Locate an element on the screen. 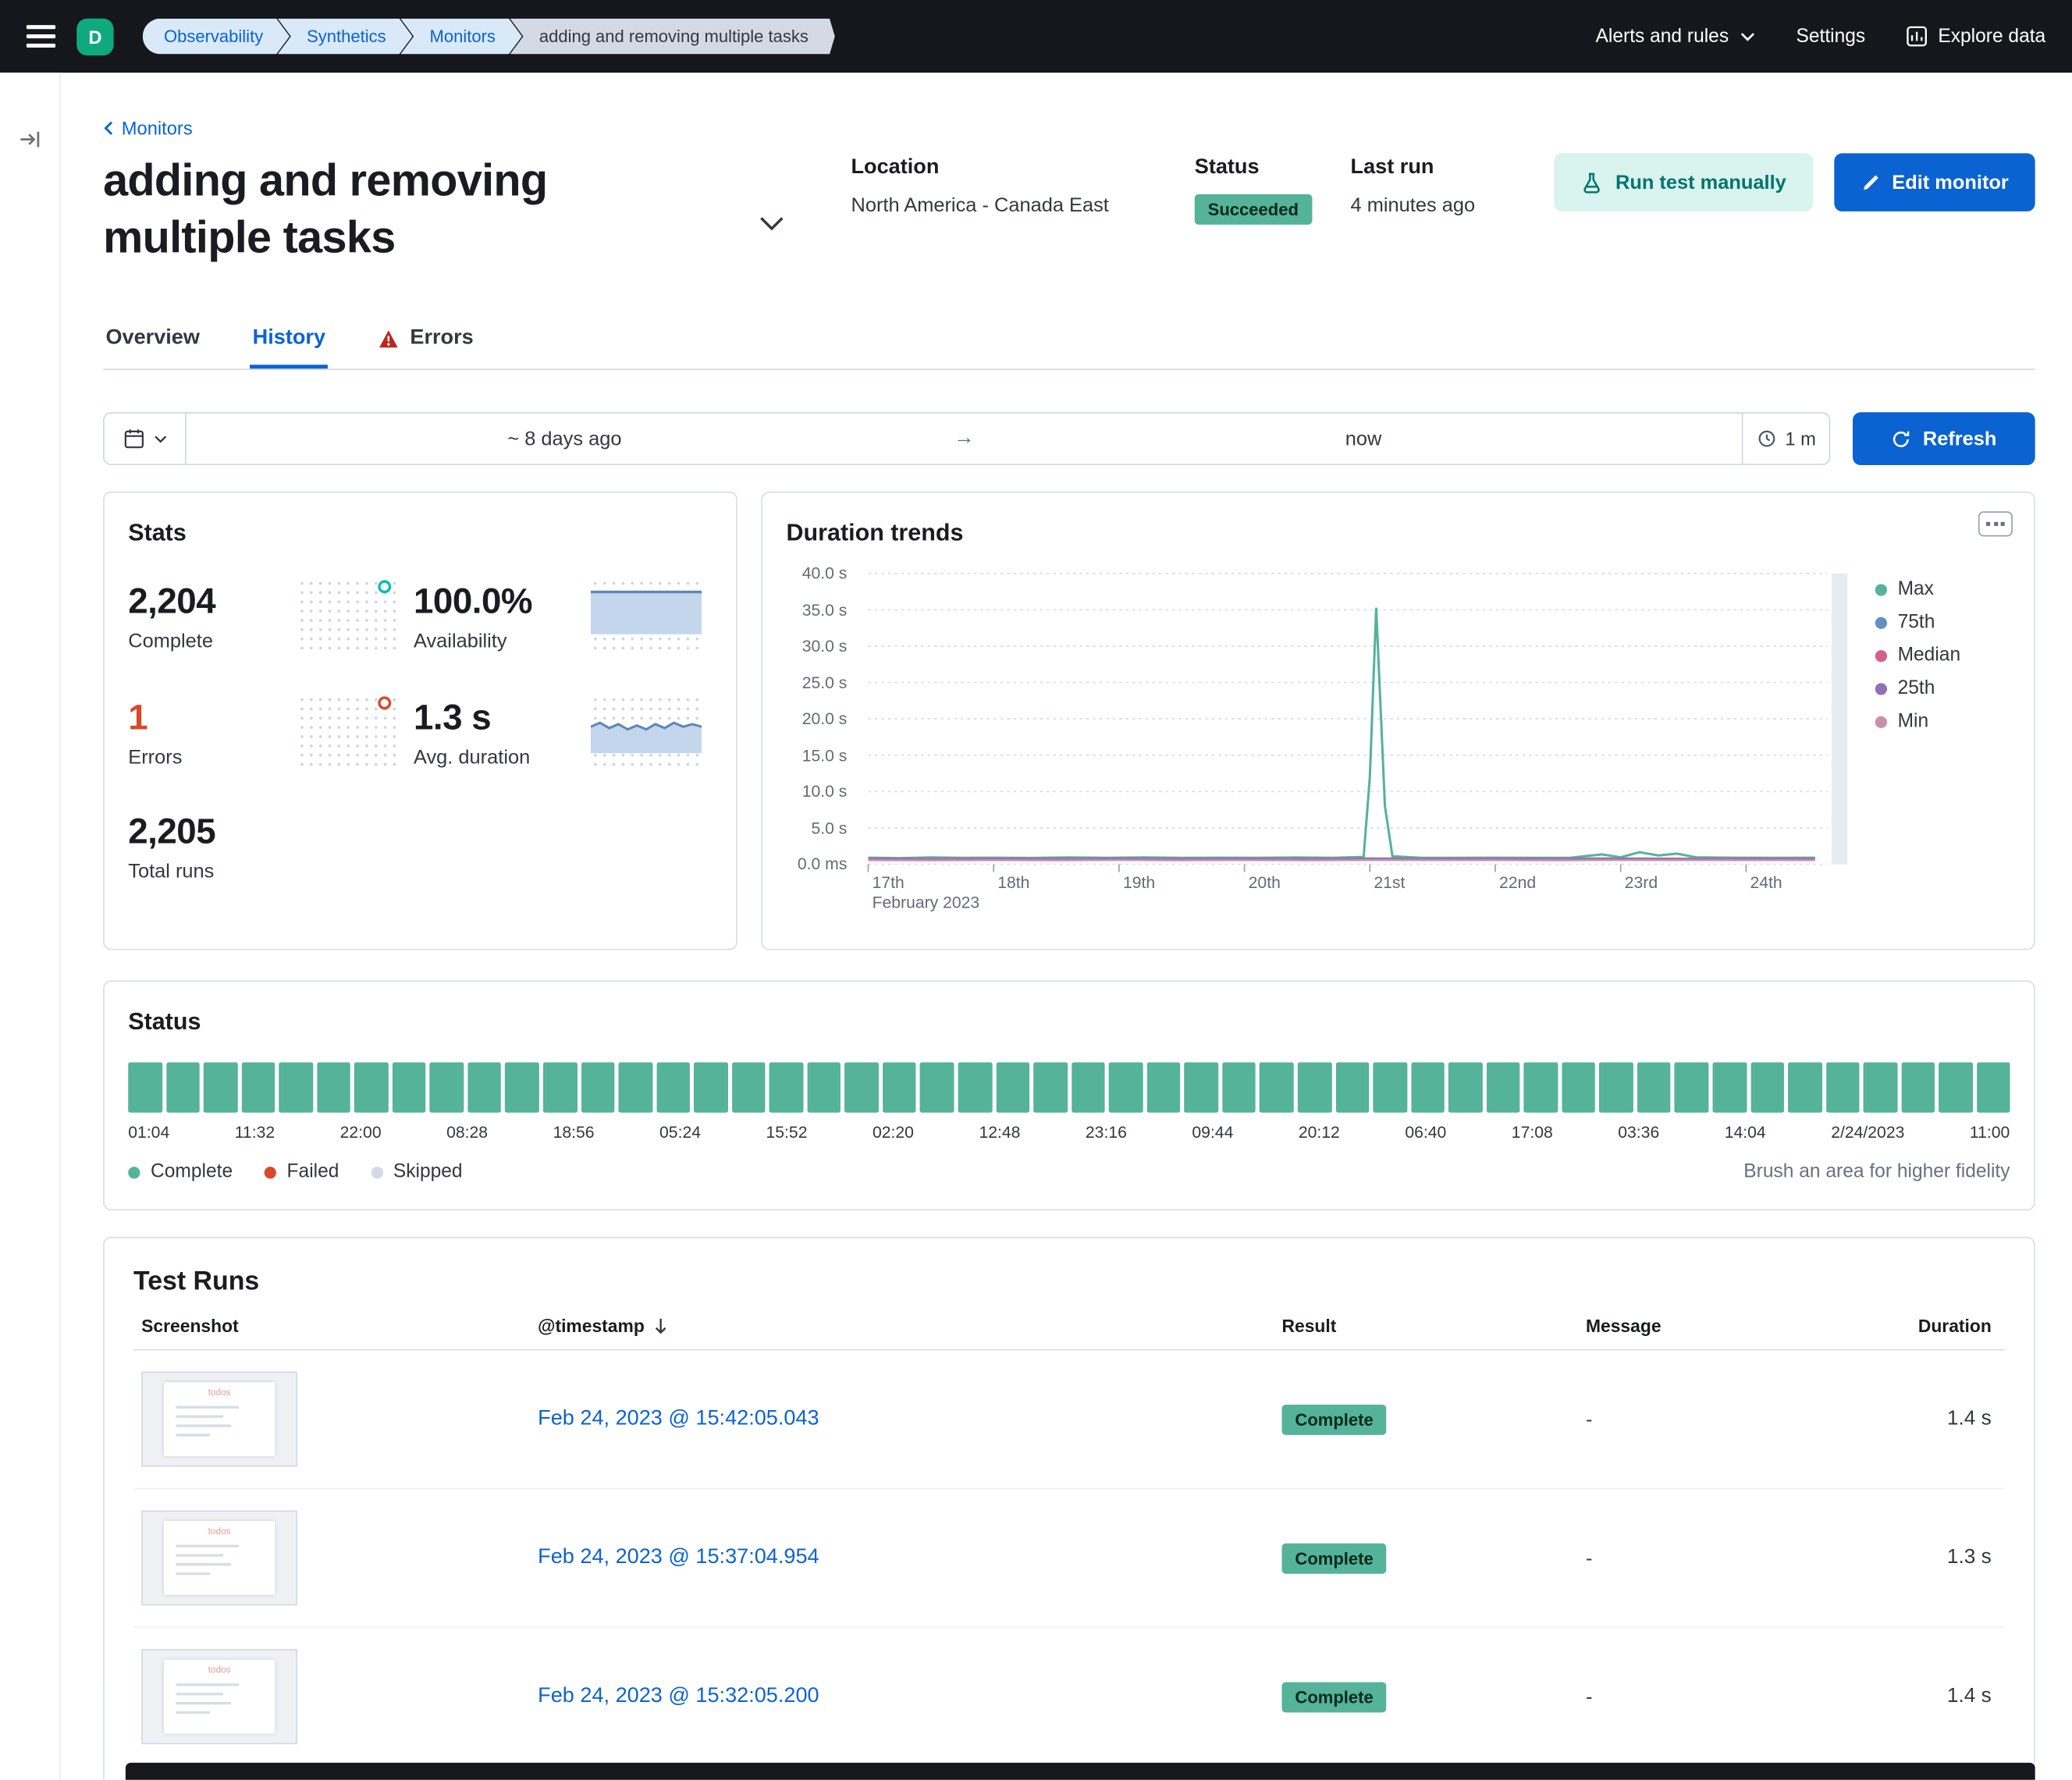  tab-history: History is located at coordinates (289, 340).